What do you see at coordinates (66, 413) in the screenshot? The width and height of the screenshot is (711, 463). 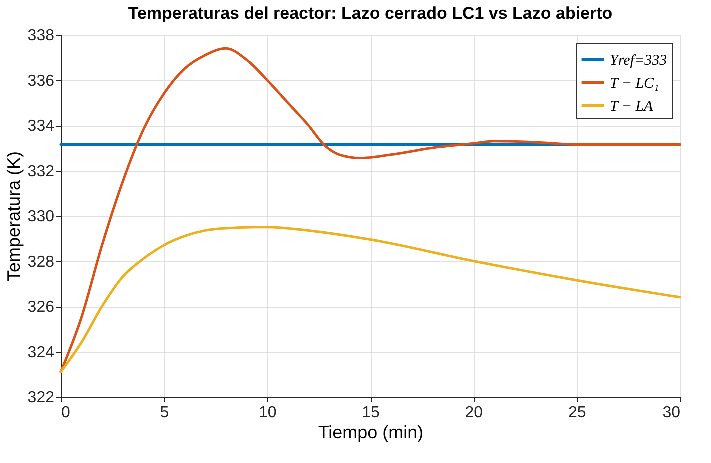 I see `x-tick-label: 0` at bounding box center [66, 413].